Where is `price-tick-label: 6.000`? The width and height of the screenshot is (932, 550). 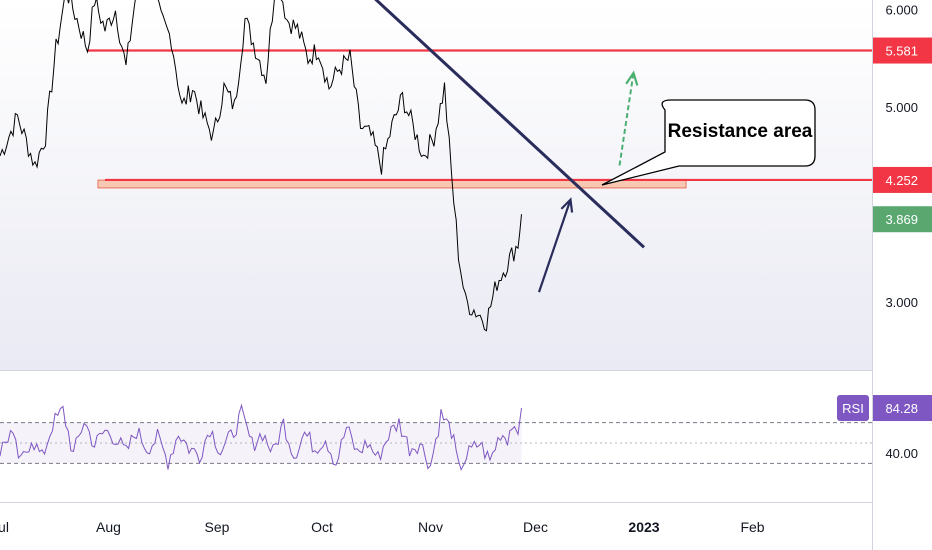 price-tick-label: 6.000 is located at coordinates (901, 10).